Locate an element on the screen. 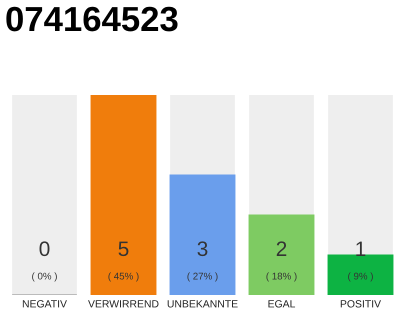 This screenshot has width=410, height=320. chart-title: 074164523 is located at coordinates (92, 19).